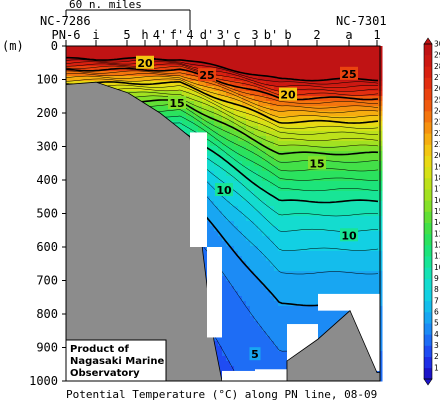  Describe the element at coordinates (437, 222) in the screenshot. I see `colorbar-label-13: 14` at that location.